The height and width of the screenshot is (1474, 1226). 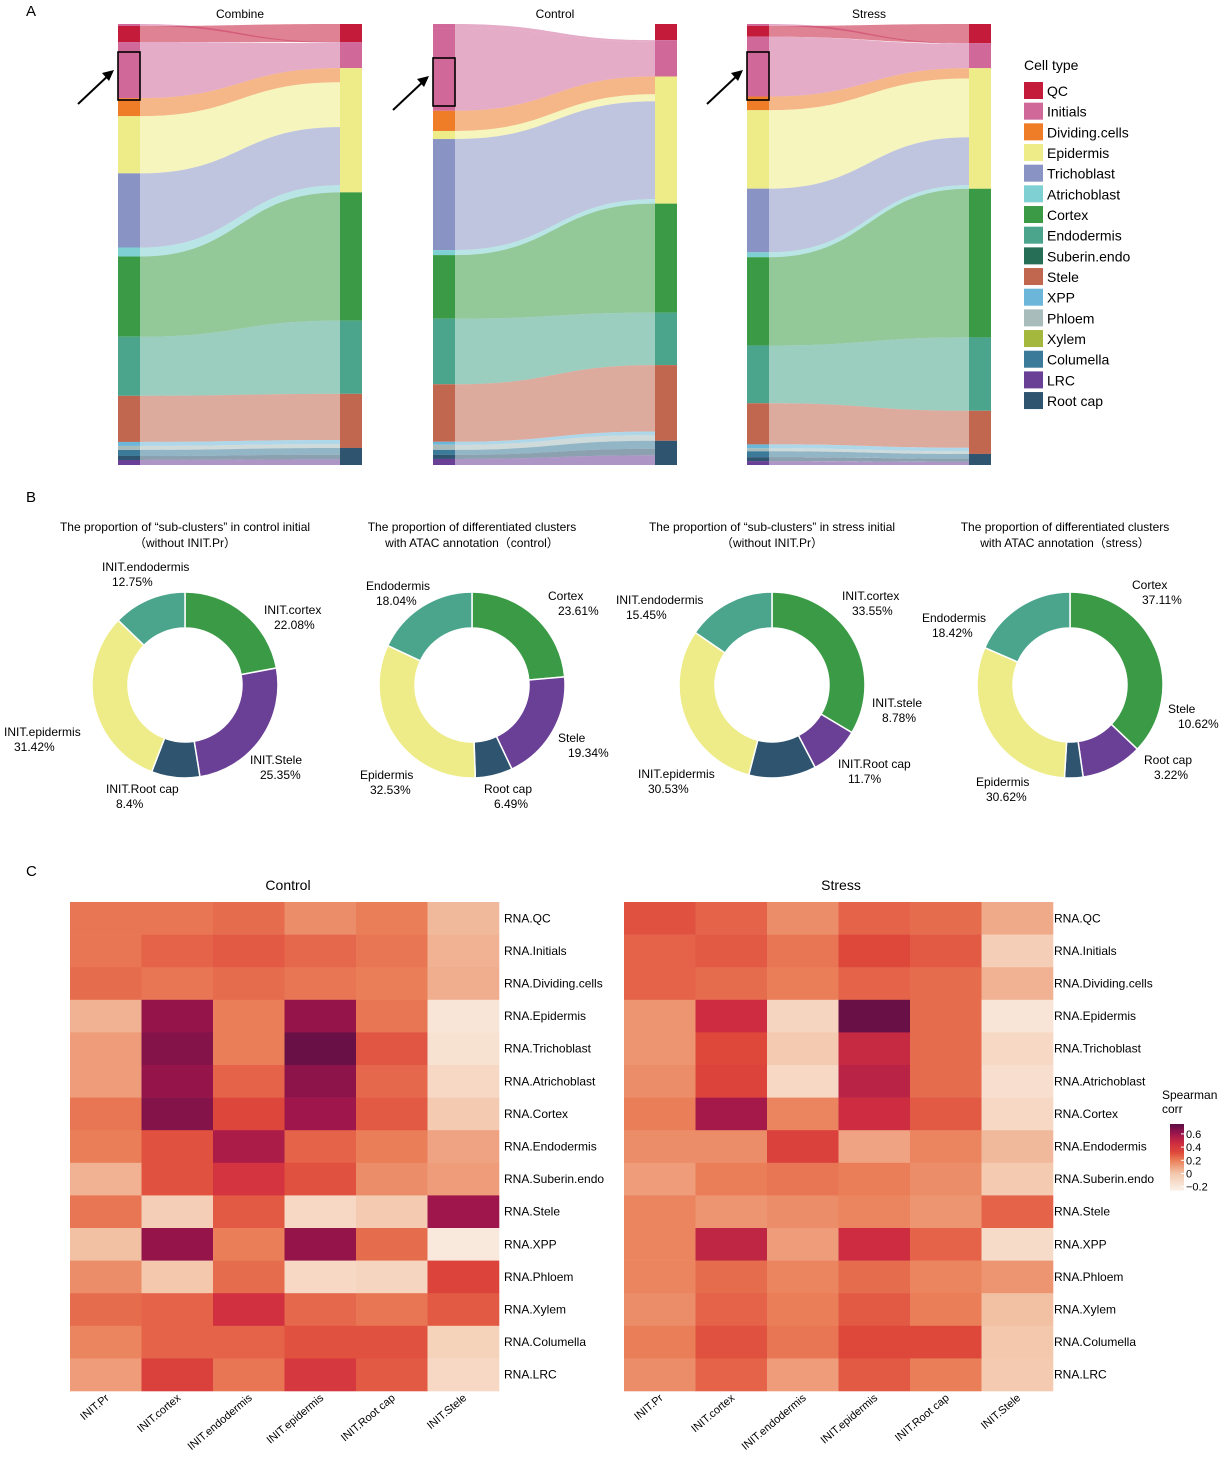 I want to click on sankey-node-left-initials, so click(x=129, y=70).